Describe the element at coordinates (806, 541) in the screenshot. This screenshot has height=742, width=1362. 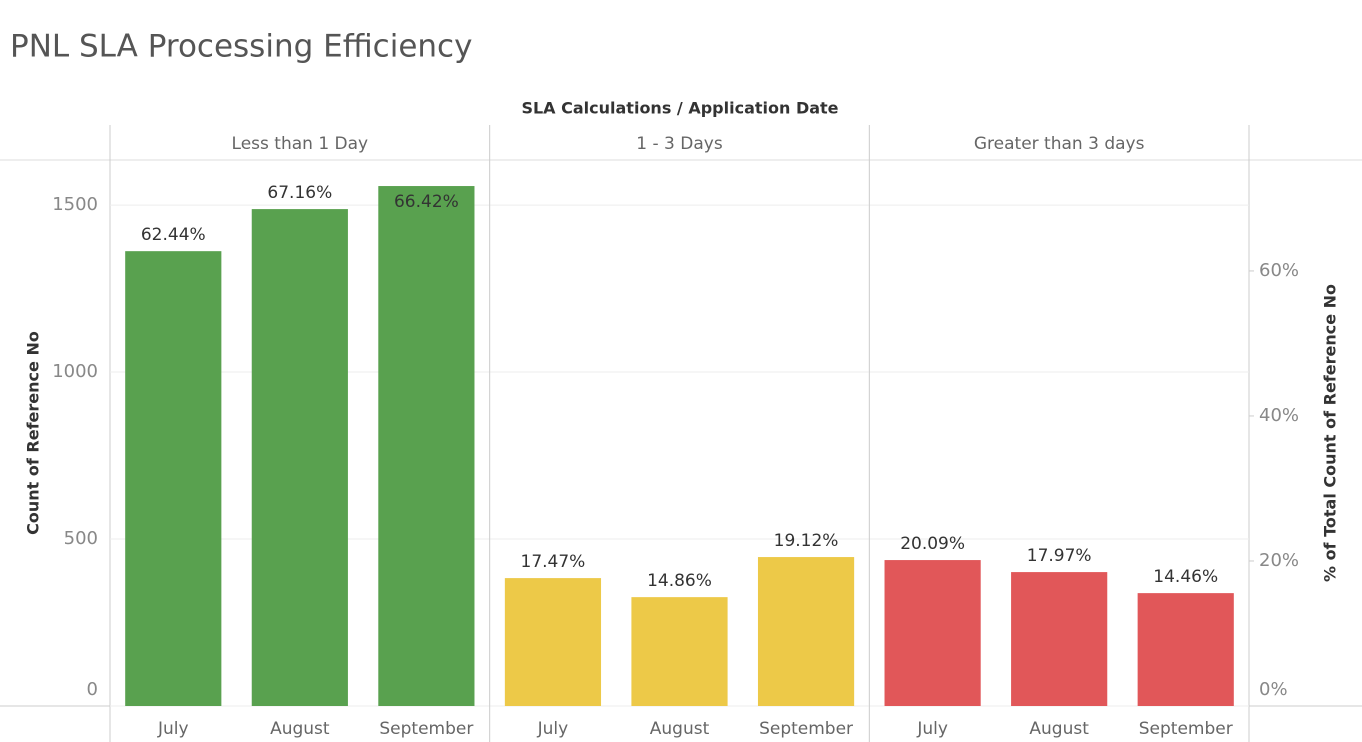
I see `data-label: 19.12%` at that location.